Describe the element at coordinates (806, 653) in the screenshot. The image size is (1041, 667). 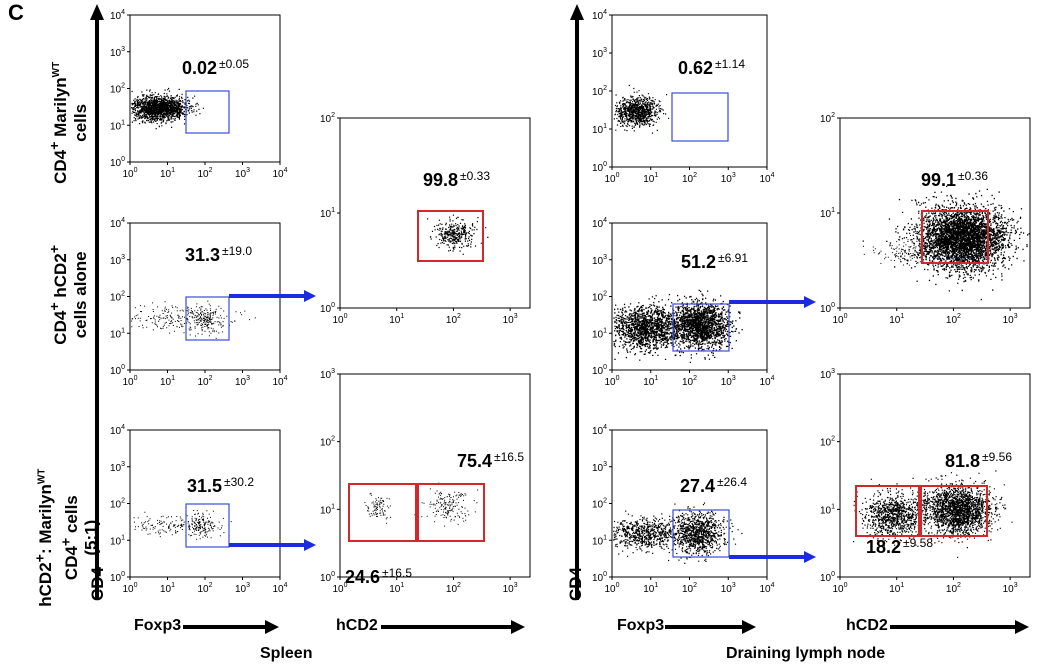
I see `footer-lymph-node: Draining lymph node` at that location.